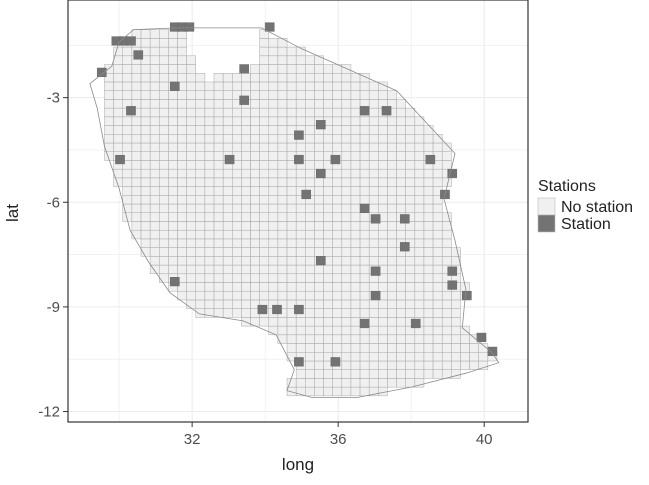  What do you see at coordinates (546, 206) in the screenshot?
I see `legend-swatch-no-station` at bounding box center [546, 206].